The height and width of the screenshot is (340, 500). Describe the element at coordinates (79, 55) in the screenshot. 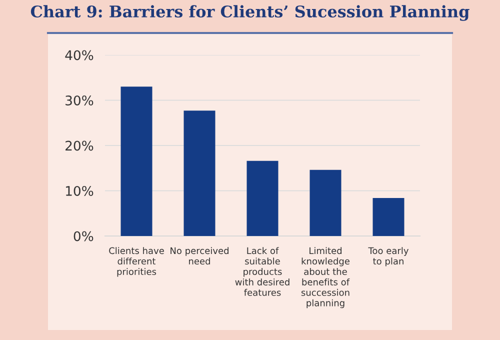

I see `y-tick-label: 40%` at that location.